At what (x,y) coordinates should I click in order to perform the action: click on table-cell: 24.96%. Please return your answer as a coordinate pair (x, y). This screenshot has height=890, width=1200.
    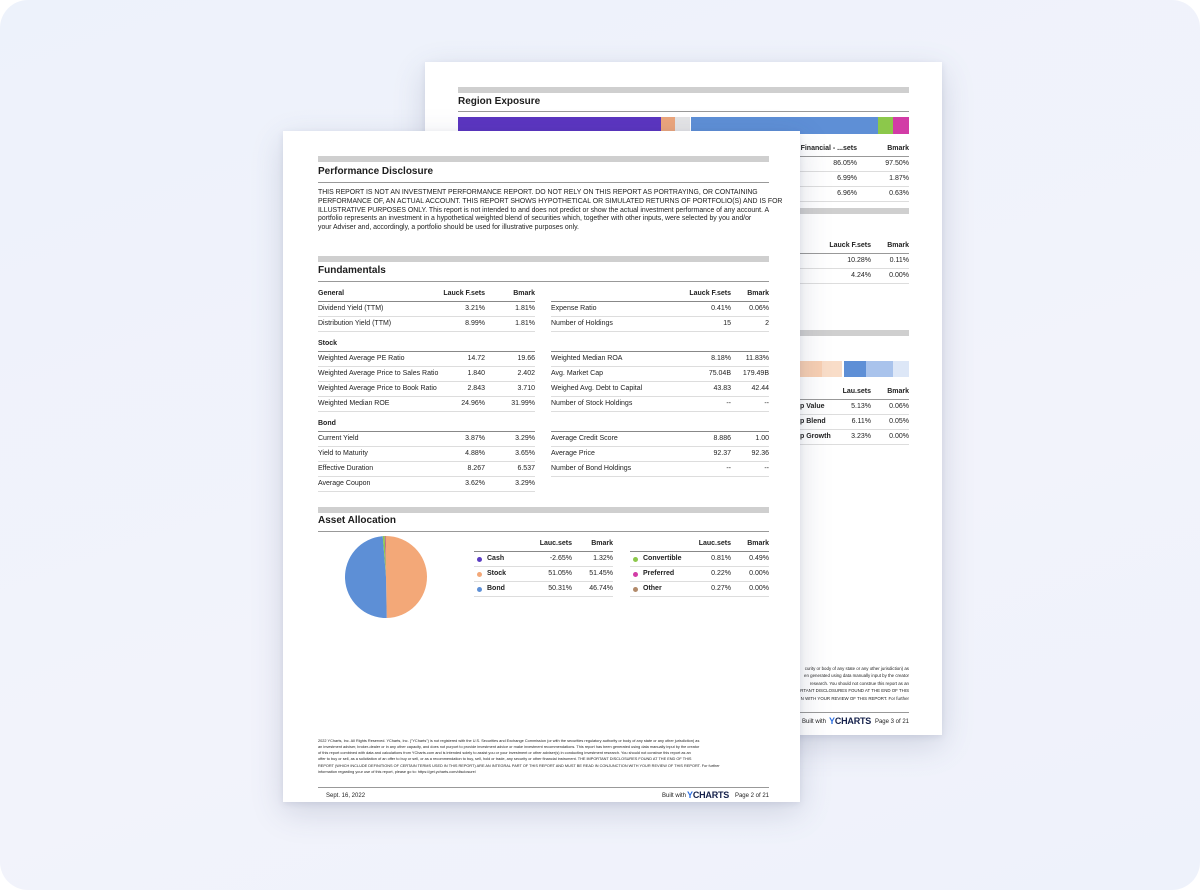
    Looking at the image, I should click on (473, 404).